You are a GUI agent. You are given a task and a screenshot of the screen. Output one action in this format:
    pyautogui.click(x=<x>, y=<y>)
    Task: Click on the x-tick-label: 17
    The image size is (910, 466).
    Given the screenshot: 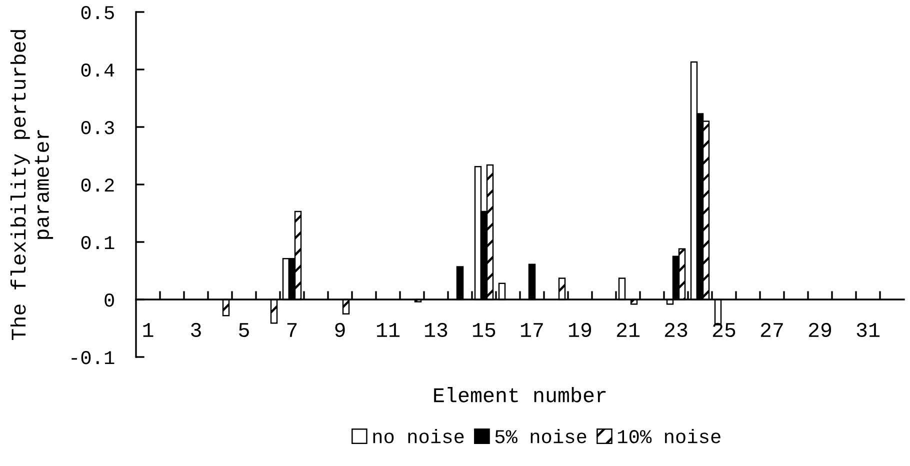 What is the action you would take?
    pyautogui.click(x=532, y=330)
    